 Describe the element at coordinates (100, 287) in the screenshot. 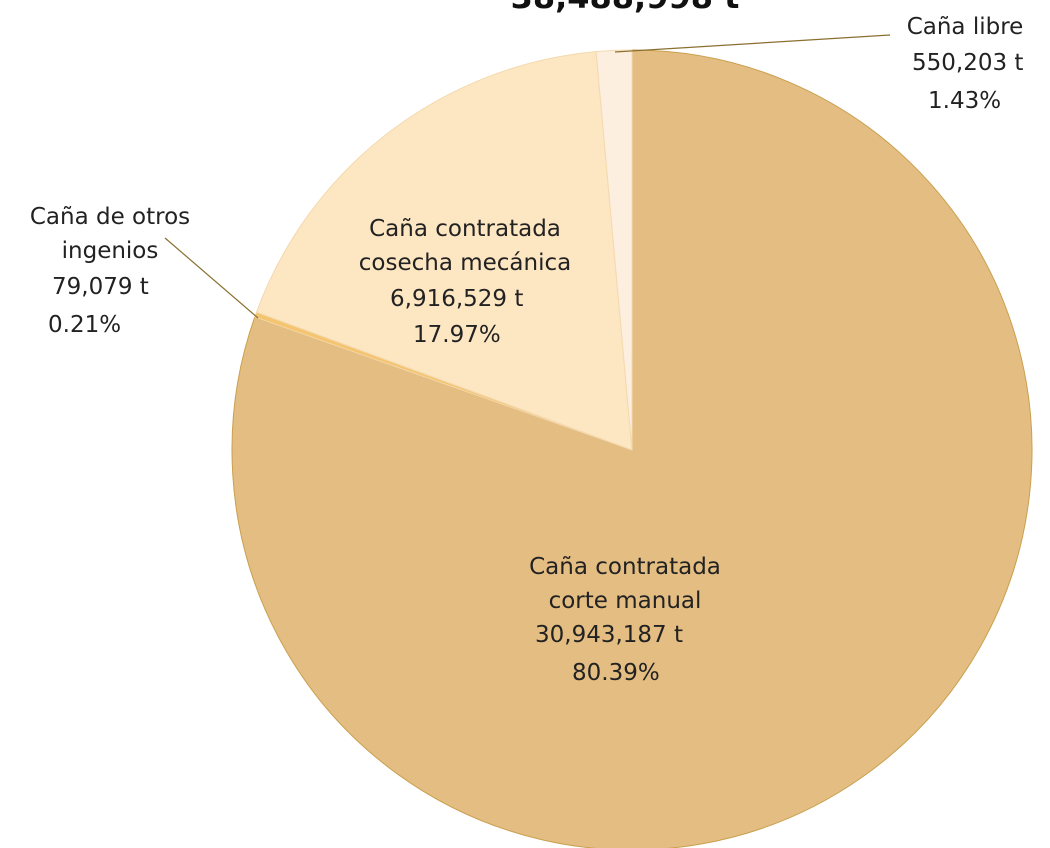

I see `value-label: 79,079 t` at that location.